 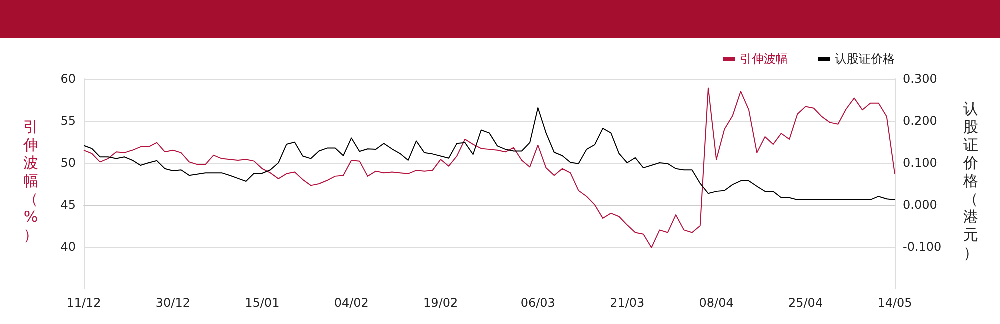 What do you see at coordinates (68, 121) in the screenshot?
I see `y-tick-label: 55` at bounding box center [68, 121].